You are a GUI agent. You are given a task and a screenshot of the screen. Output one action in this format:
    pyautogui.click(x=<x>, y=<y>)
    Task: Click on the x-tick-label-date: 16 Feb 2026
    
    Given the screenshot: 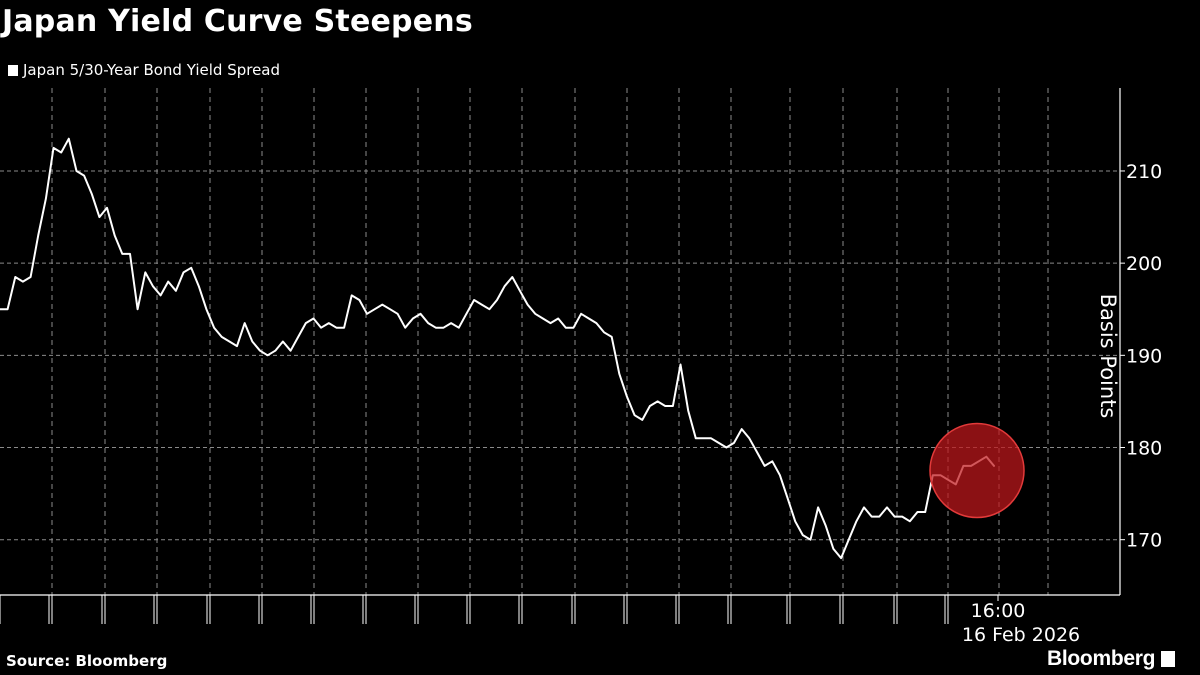 What is the action you would take?
    pyautogui.click(x=1021, y=635)
    